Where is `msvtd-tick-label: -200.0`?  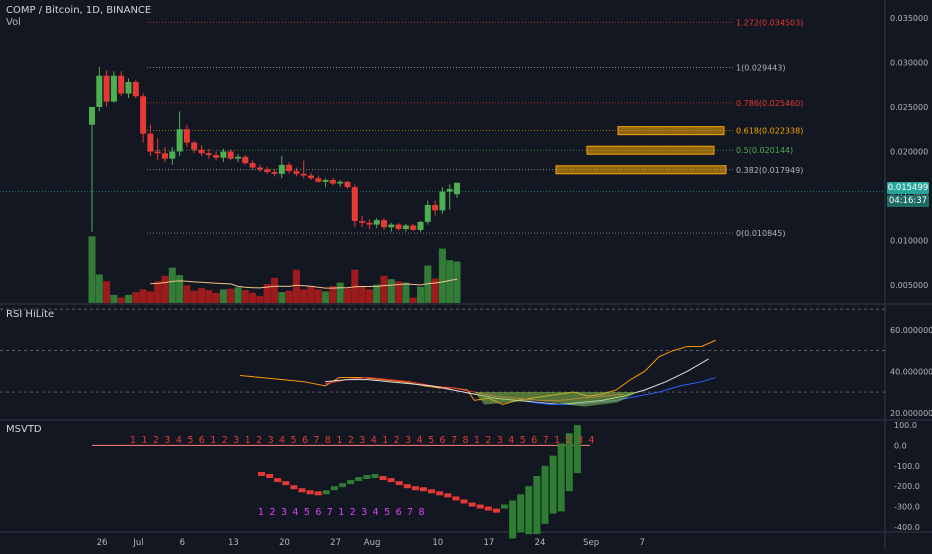 msvtd-tick-label: -200.0 is located at coordinates (907, 486).